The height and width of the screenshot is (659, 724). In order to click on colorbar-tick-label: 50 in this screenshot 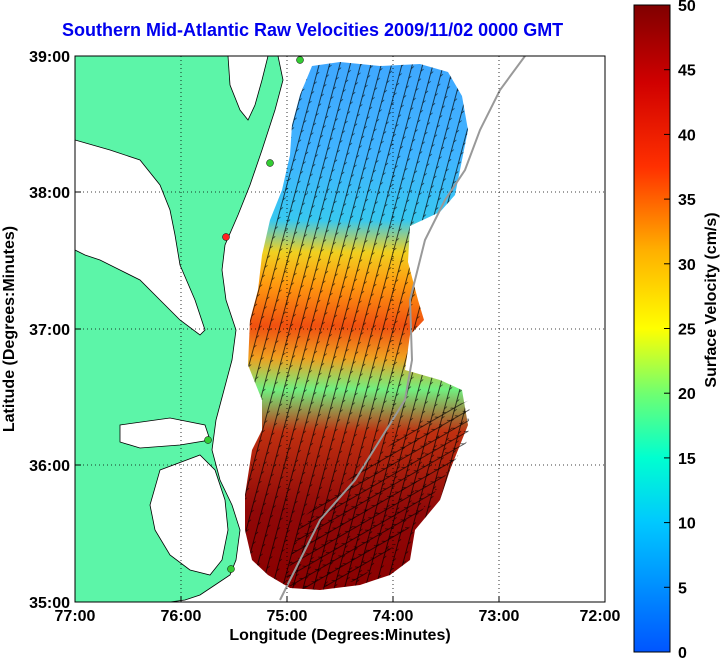, I will do `click(687, 7)`.